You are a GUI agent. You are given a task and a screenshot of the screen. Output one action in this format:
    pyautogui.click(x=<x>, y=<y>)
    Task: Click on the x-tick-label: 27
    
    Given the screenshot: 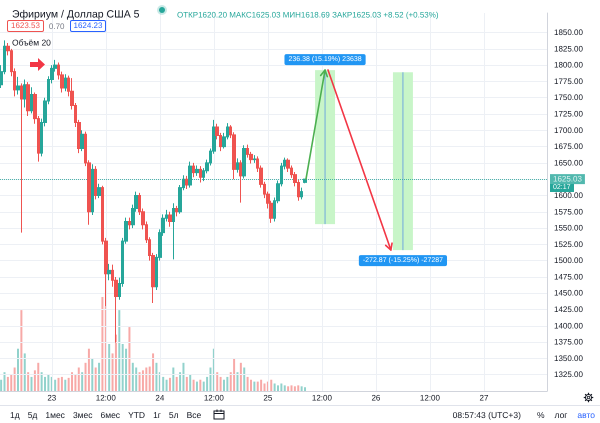 What is the action you would take?
    pyautogui.click(x=484, y=398)
    